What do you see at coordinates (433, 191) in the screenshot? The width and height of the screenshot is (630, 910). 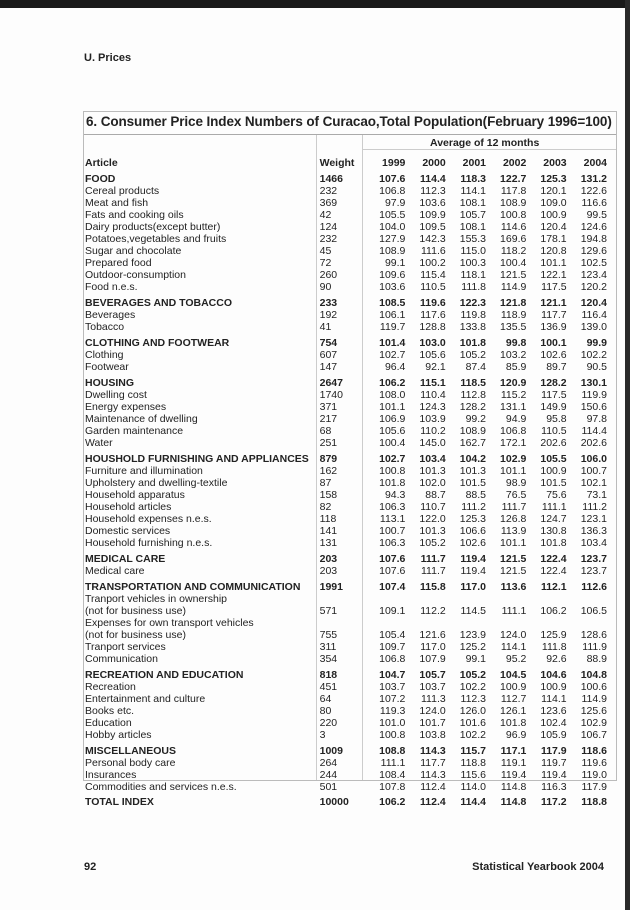 I see `cell-value-2000: 112.3` at bounding box center [433, 191].